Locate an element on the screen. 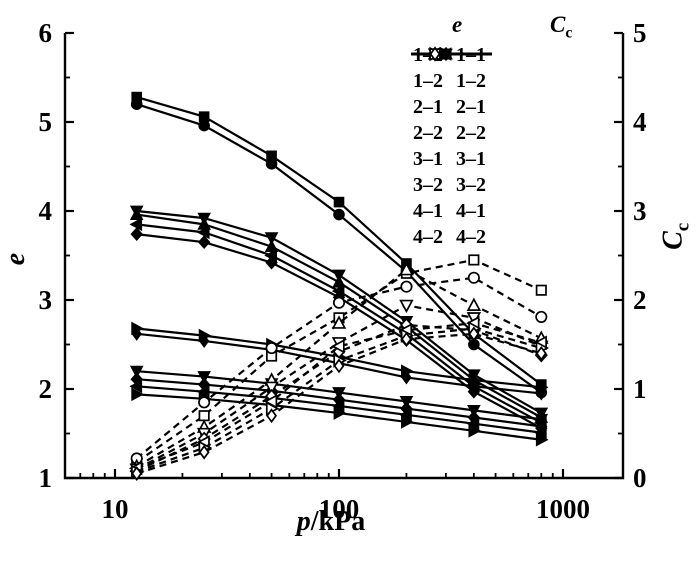  legend-row-2-2: 2–2 2–2 is located at coordinates (451, 97).